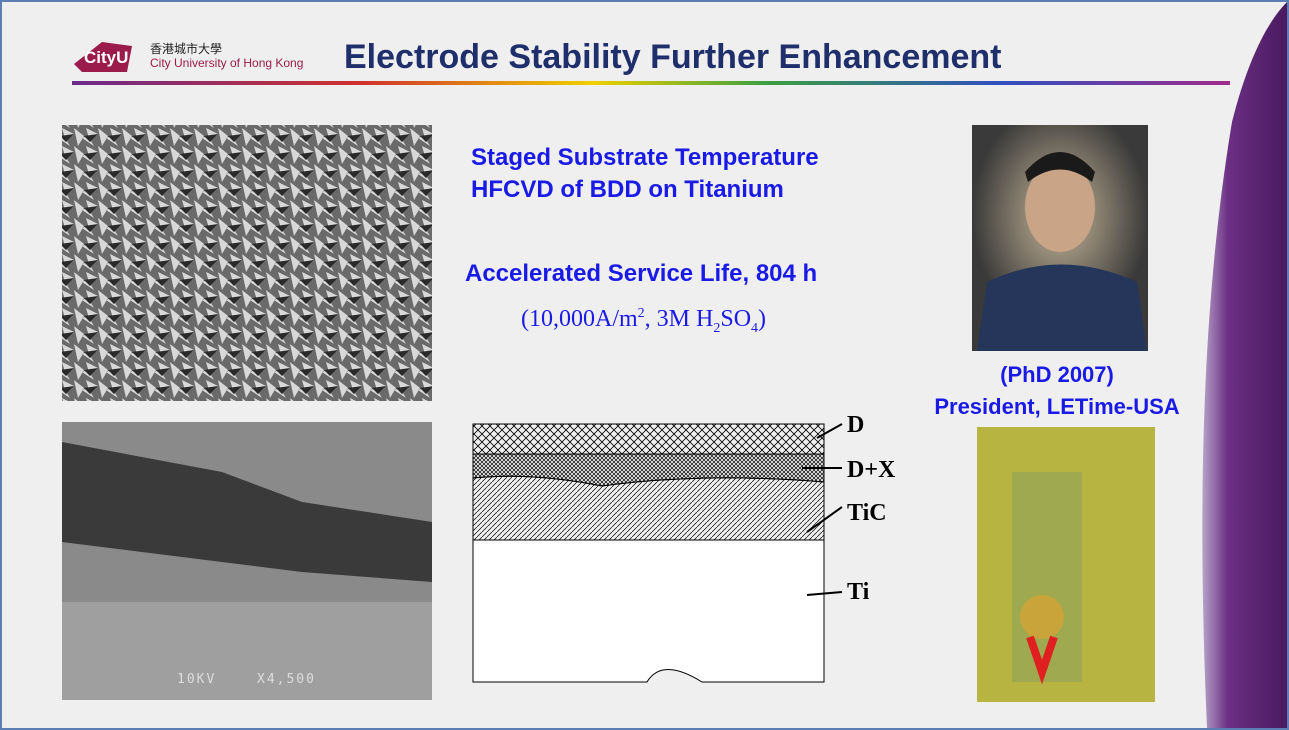  Describe the element at coordinates (1057, 374) in the screenshot. I see `degree: (PhD 2007)` at that location.